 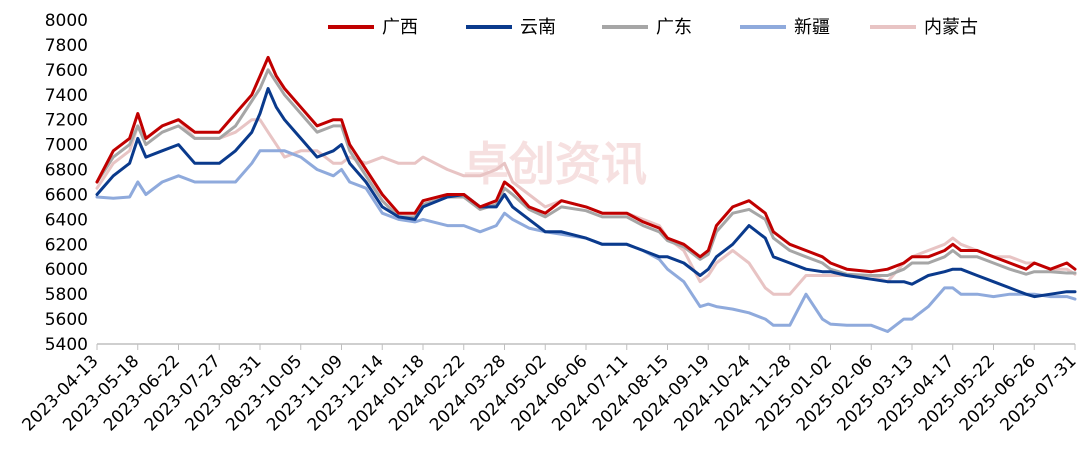 What do you see at coordinates (66, 71) in the screenshot?
I see `y-tick-label: 7600` at bounding box center [66, 71].